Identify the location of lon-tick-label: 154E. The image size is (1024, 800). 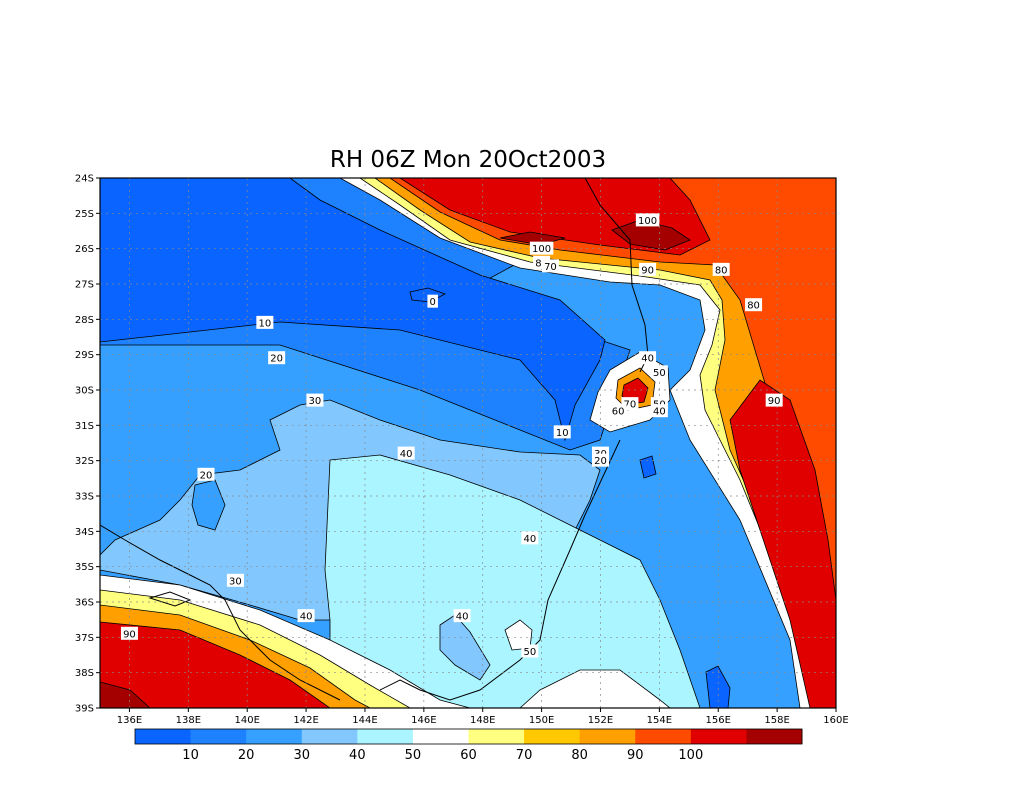
(659, 720).